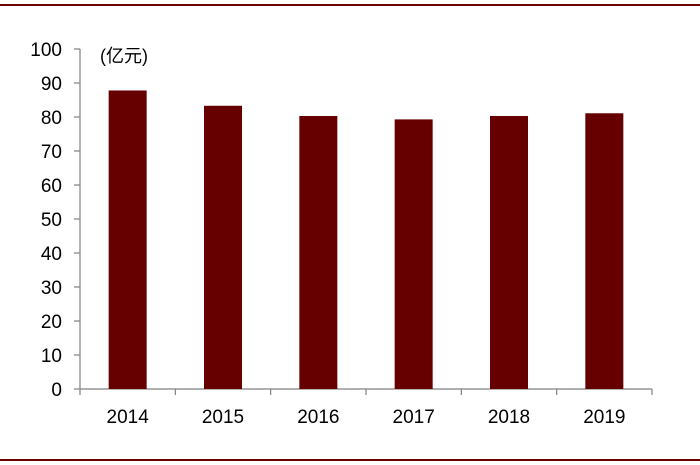  Describe the element at coordinates (223, 417) in the screenshot. I see `x-tick-label: 2015` at that location.